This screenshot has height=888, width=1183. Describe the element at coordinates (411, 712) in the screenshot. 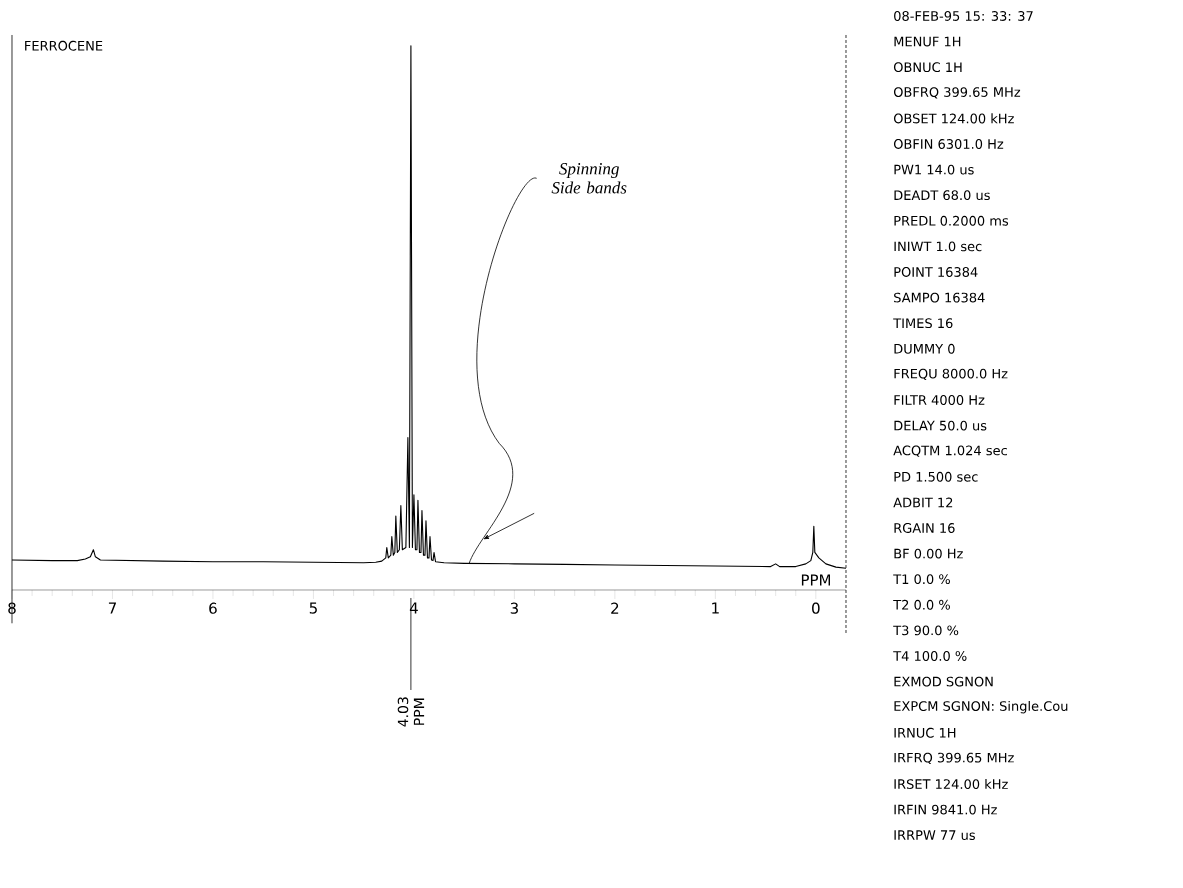

I see `annotation: 4.03 PPM` at that location.